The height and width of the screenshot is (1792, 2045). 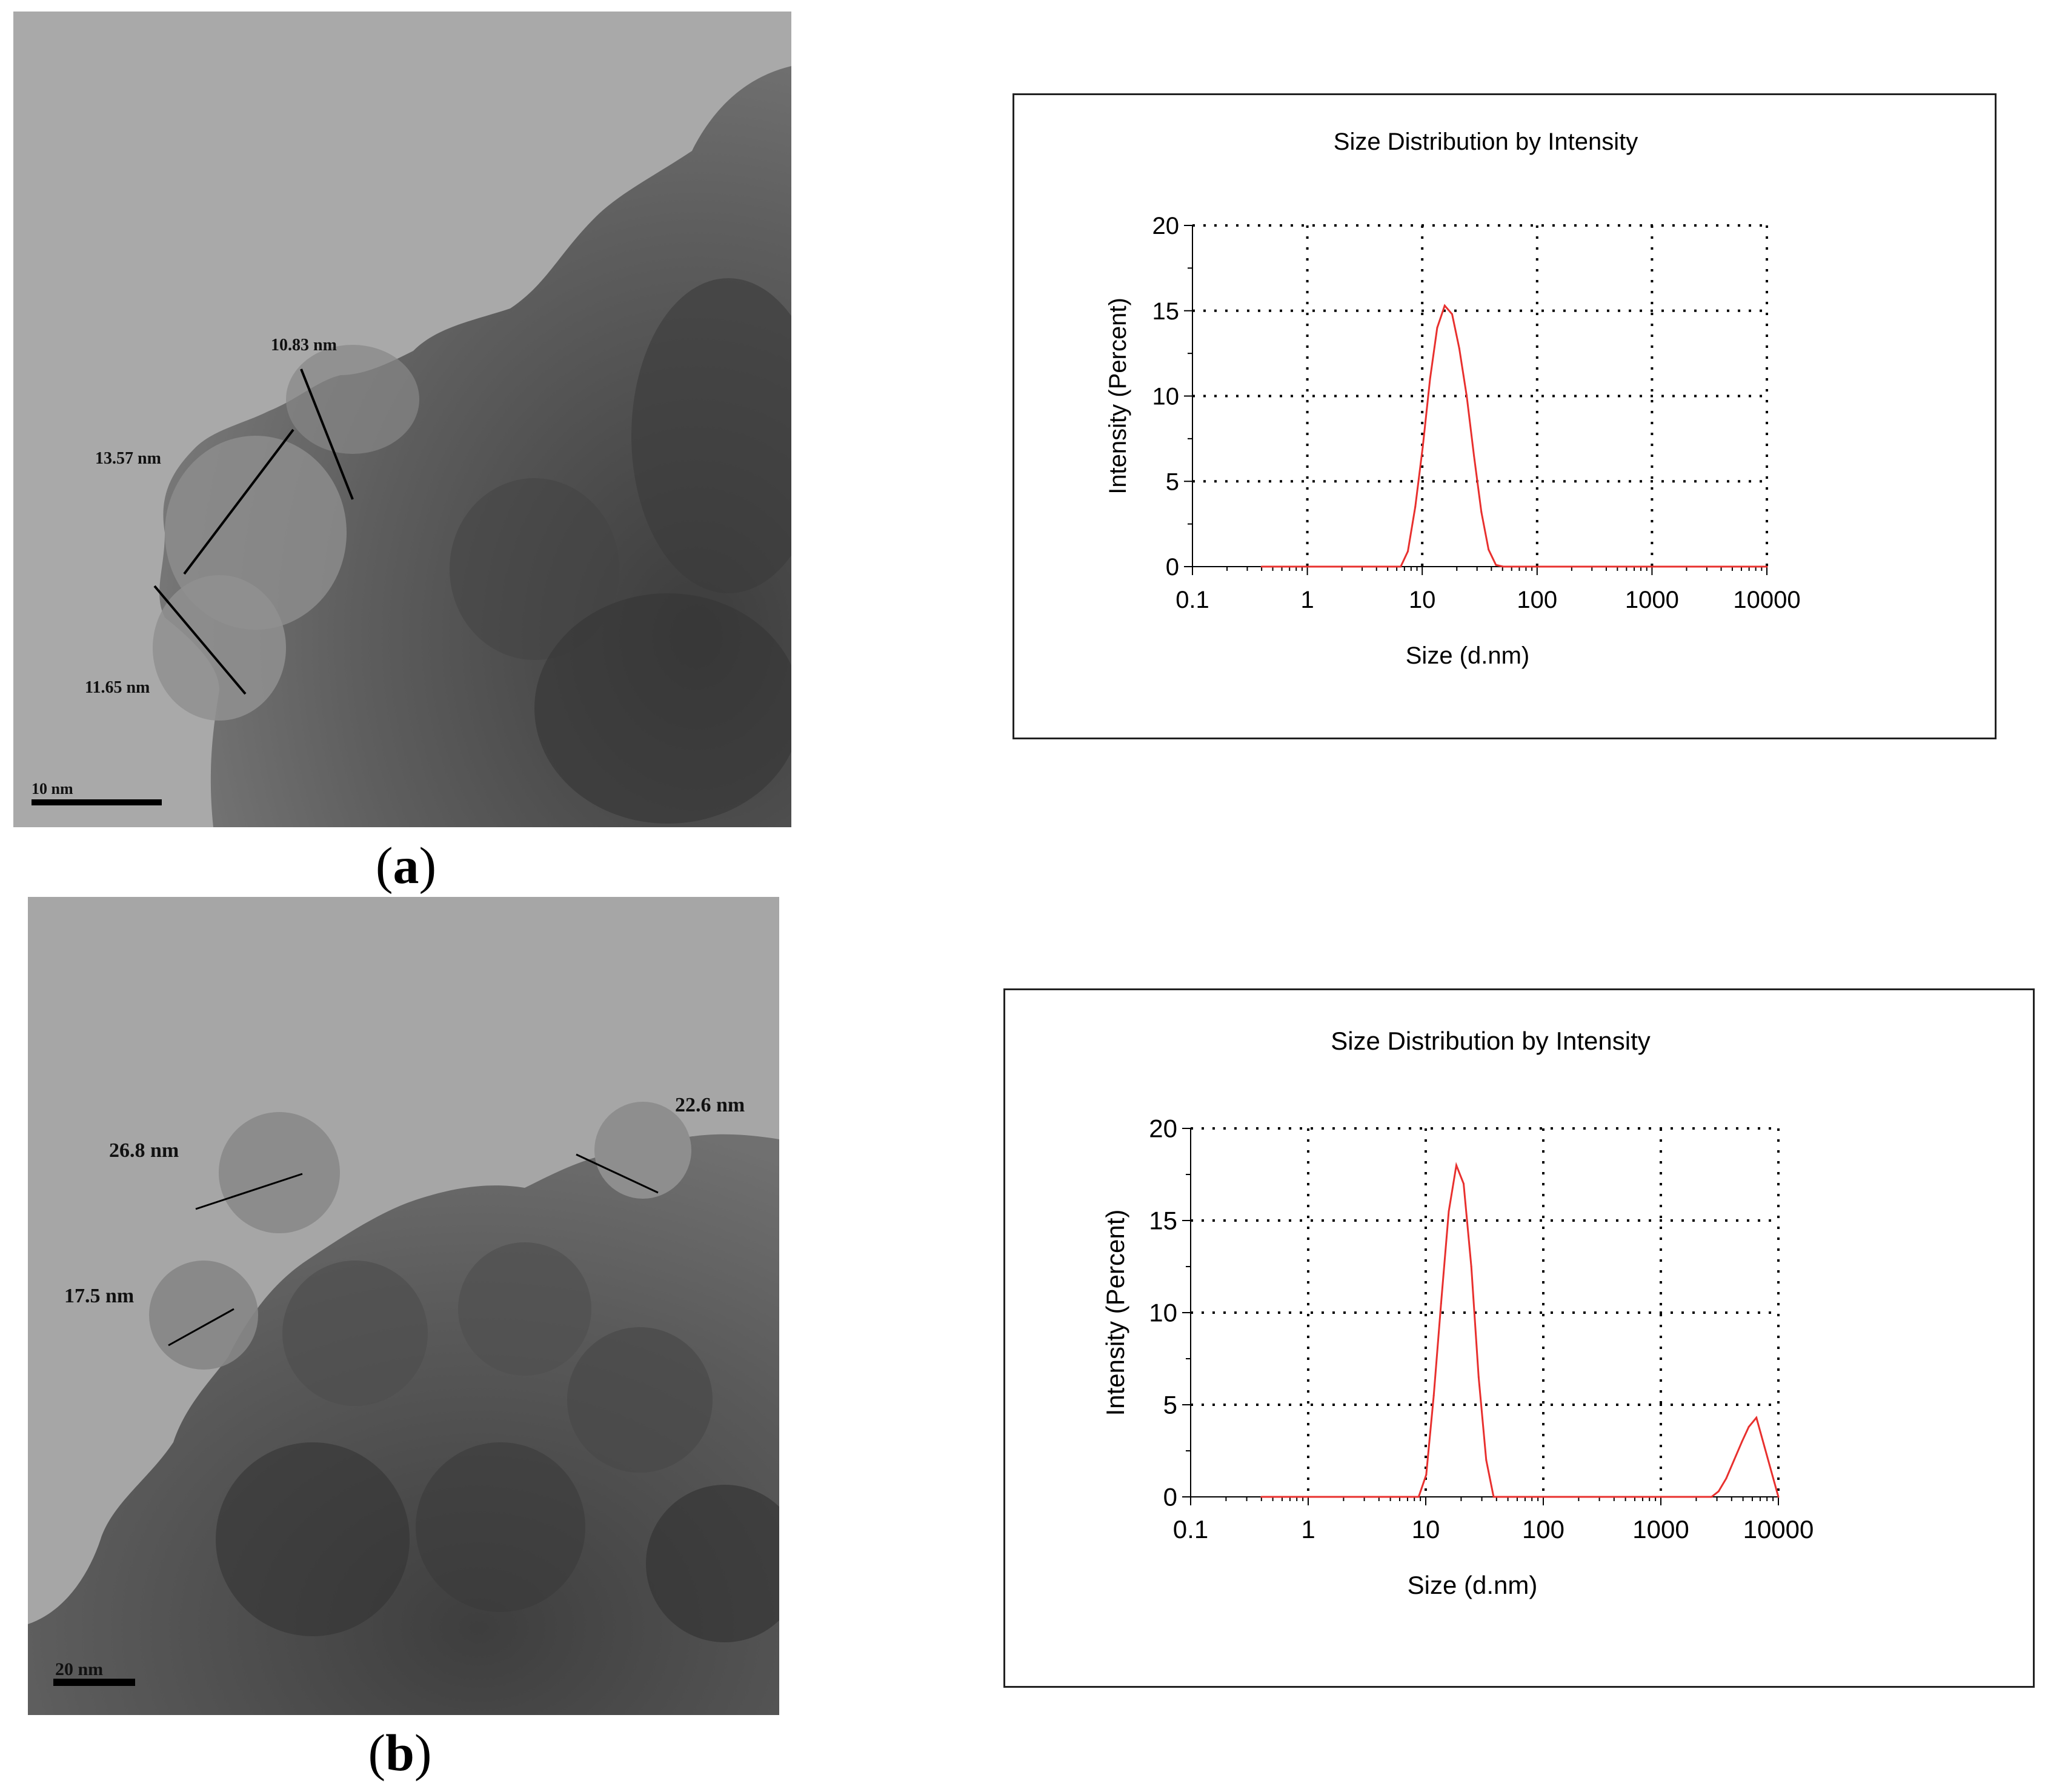 I want to click on tem-measurement-label: 13.57 nm, so click(x=128, y=458).